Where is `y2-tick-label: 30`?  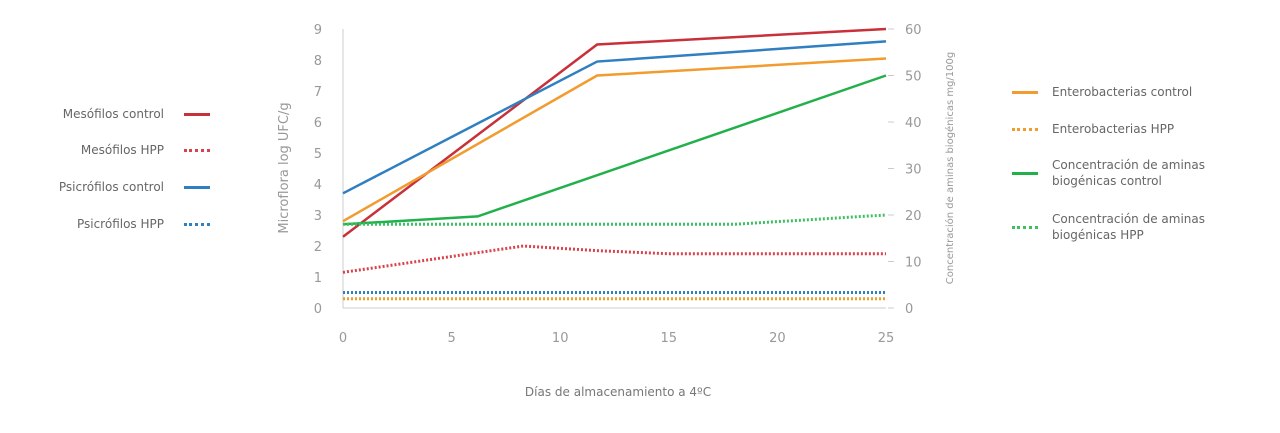 y2-tick-label: 30 is located at coordinates (913, 170).